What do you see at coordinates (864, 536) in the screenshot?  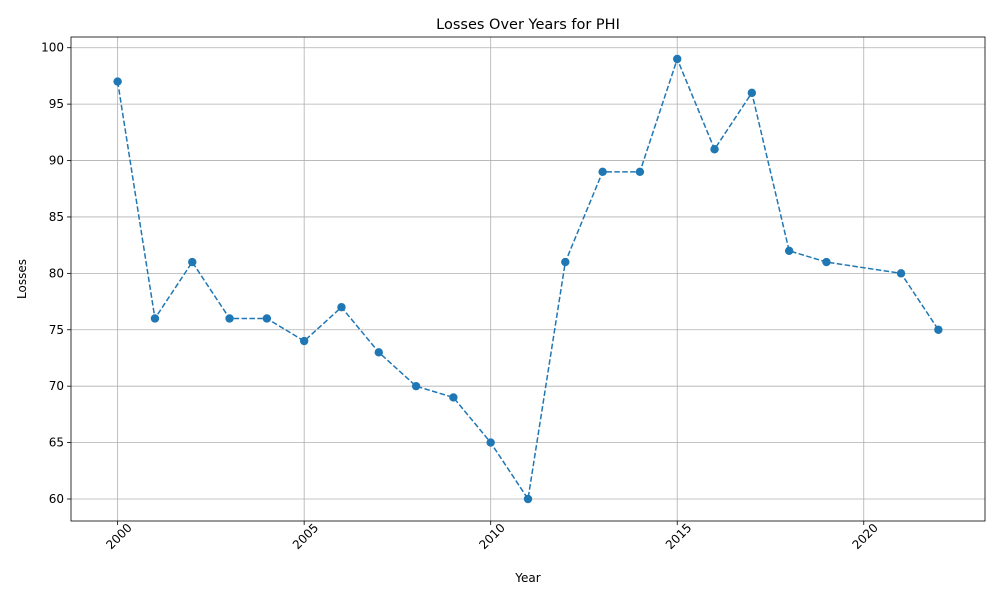 I see `x-tick-label: 2020` at bounding box center [864, 536].